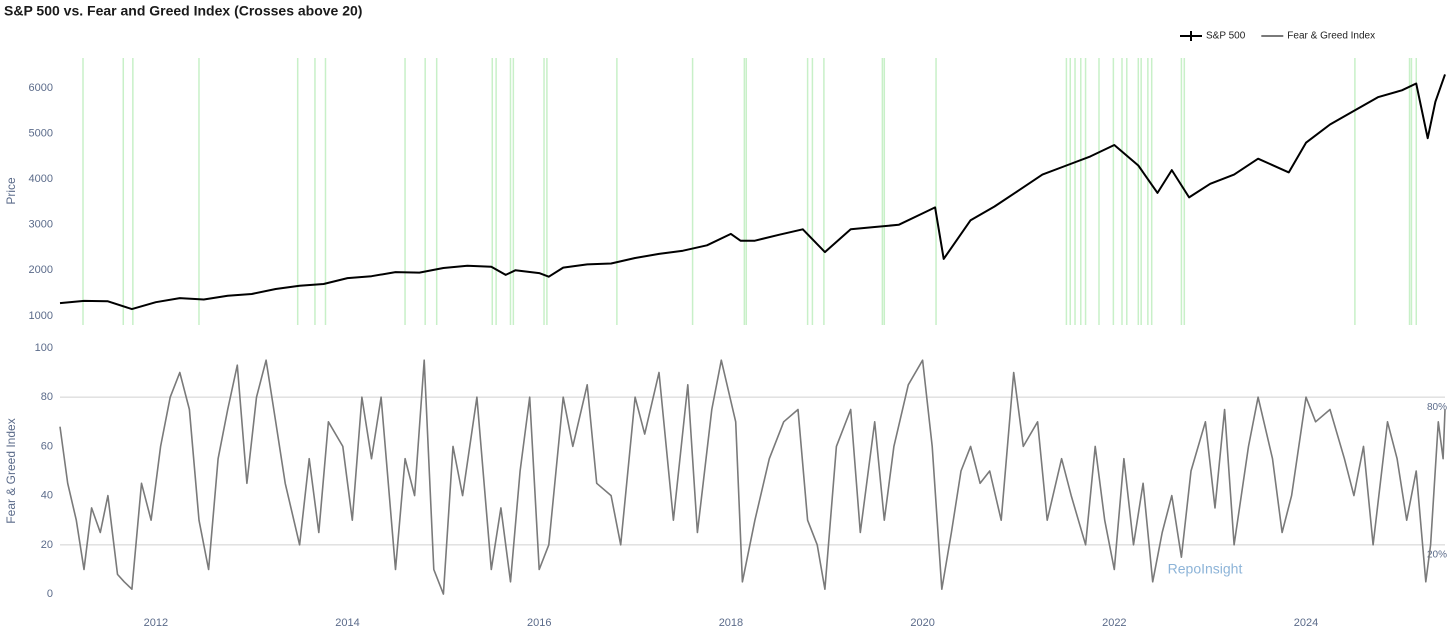  I want to click on x-tick-label: 2020, so click(922, 623).